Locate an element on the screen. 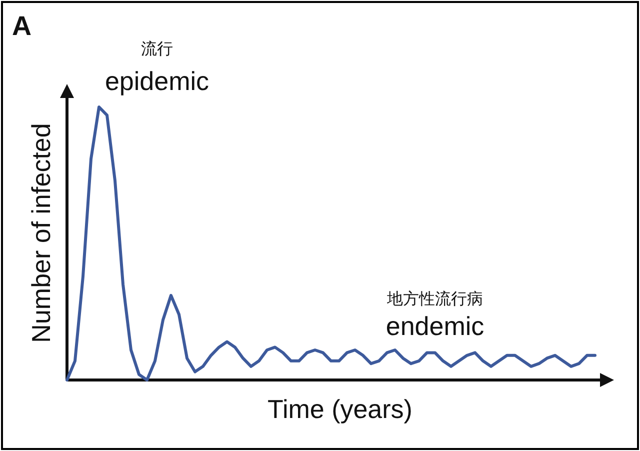 Image resolution: width=640 pixels, height=451 pixels. annotation: 地方性流行病 is located at coordinates (434, 299).